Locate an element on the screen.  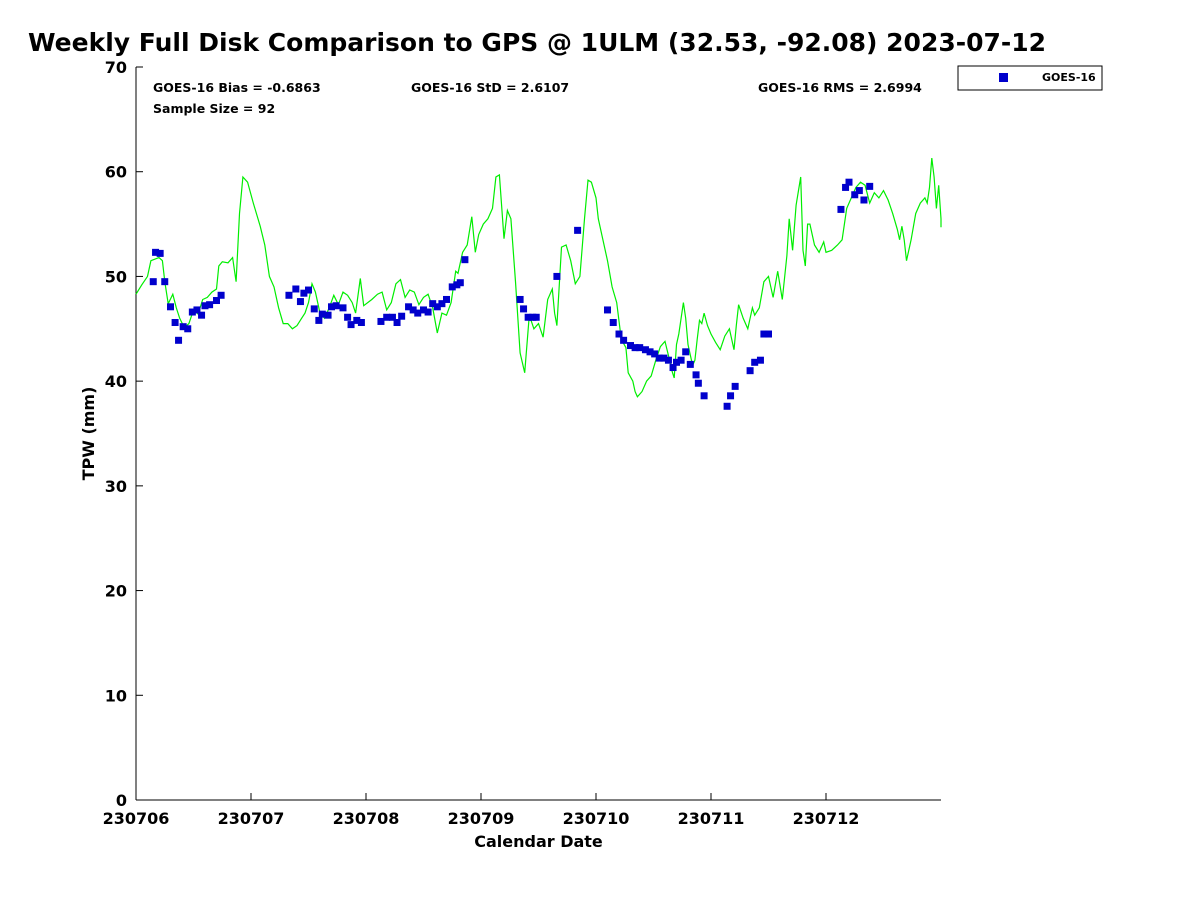
y-tick-label: 70 is located at coordinates (116, 67).